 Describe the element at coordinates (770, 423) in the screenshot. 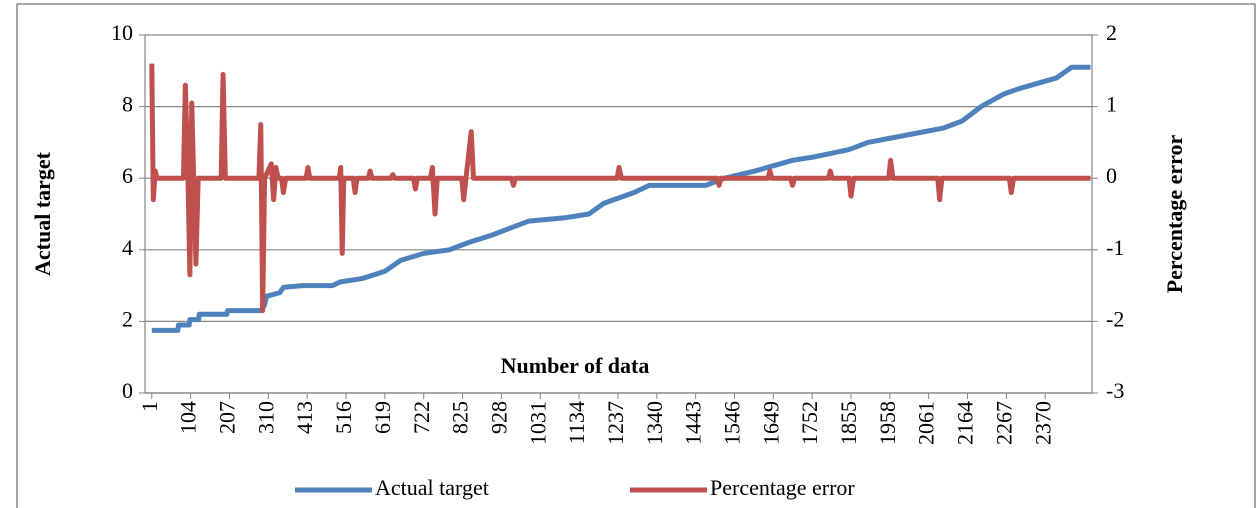

I see `x-tick-label: 1649` at that location.